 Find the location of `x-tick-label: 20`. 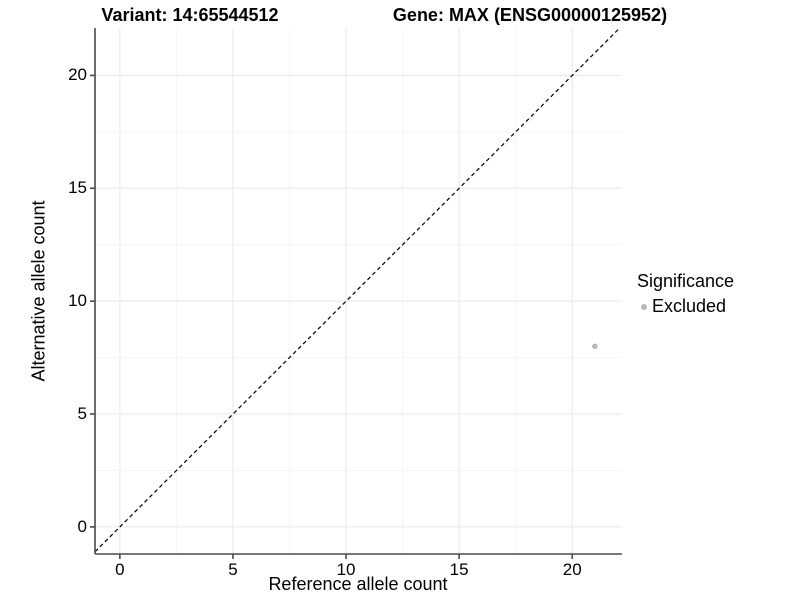

x-tick-label: 20 is located at coordinates (572, 569).